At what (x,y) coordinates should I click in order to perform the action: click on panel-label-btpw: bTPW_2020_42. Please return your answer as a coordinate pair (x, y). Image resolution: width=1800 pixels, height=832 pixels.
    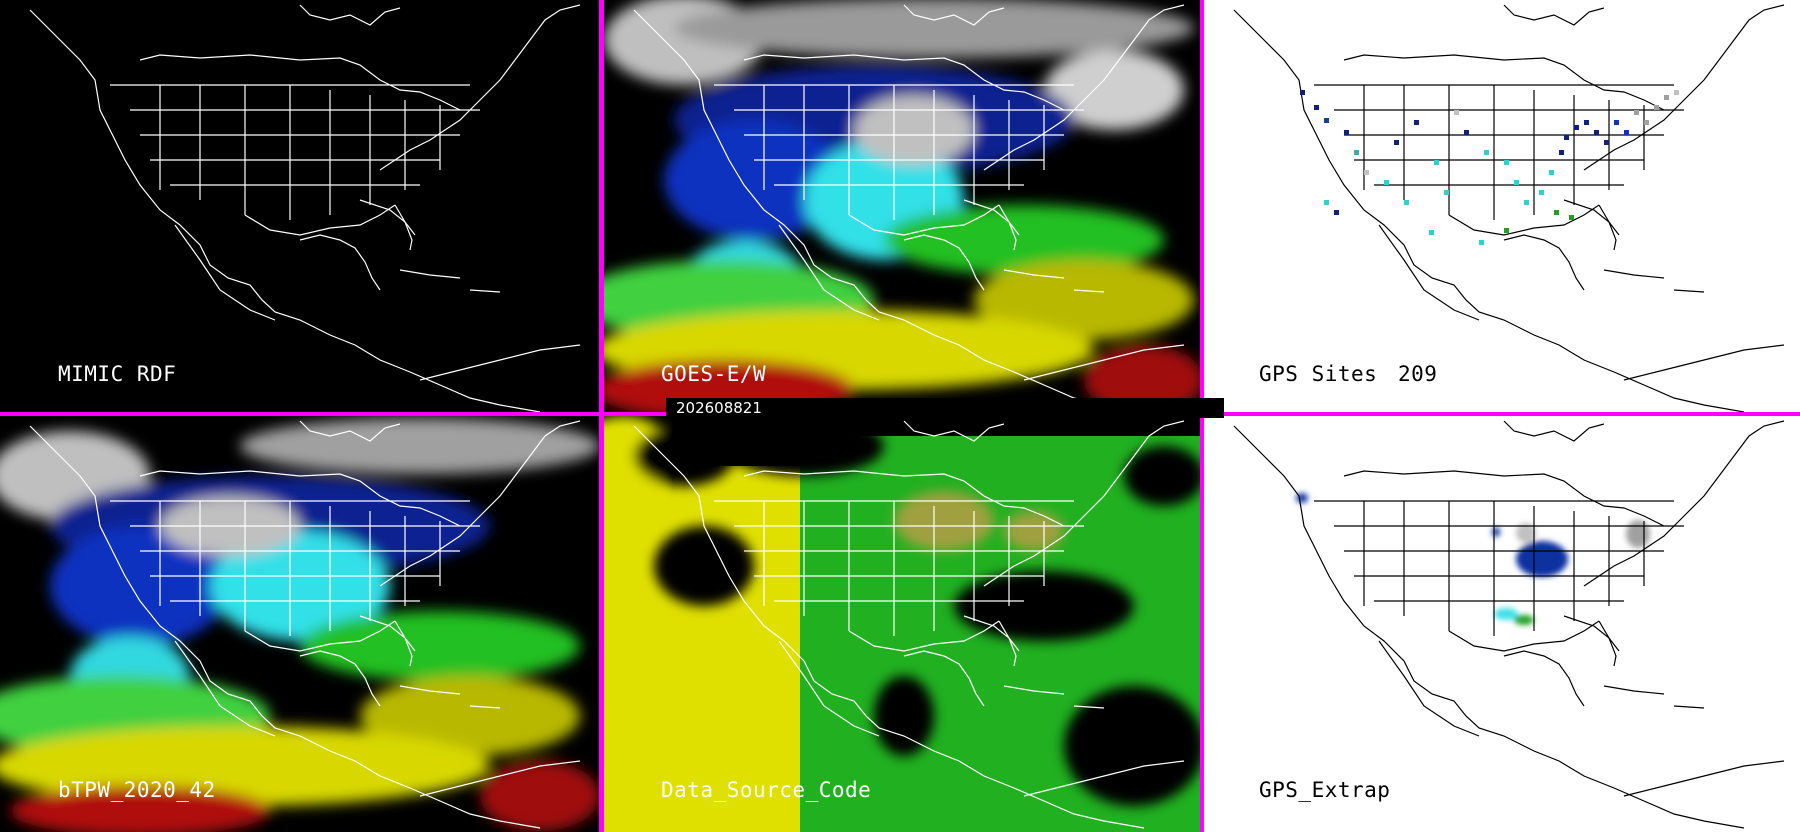
    Looking at the image, I should click on (137, 790).